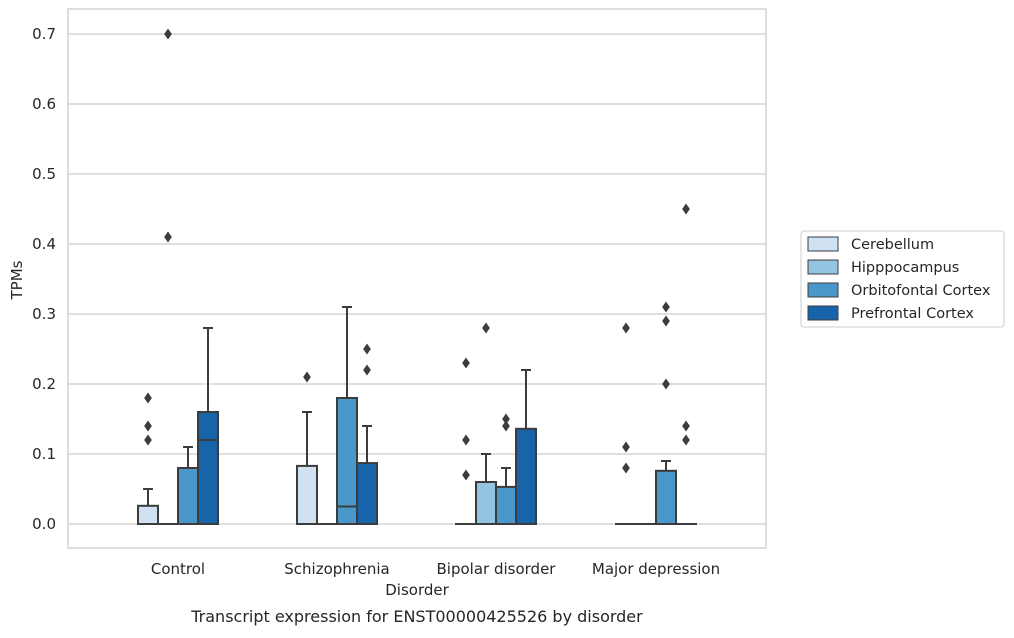 Image resolution: width=1014 pixels, height=638 pixels. What do you see at coordinates (44, 454) in the screenshot?
I see `y-tick-label: 0.1` at bounding box center [44, 454].